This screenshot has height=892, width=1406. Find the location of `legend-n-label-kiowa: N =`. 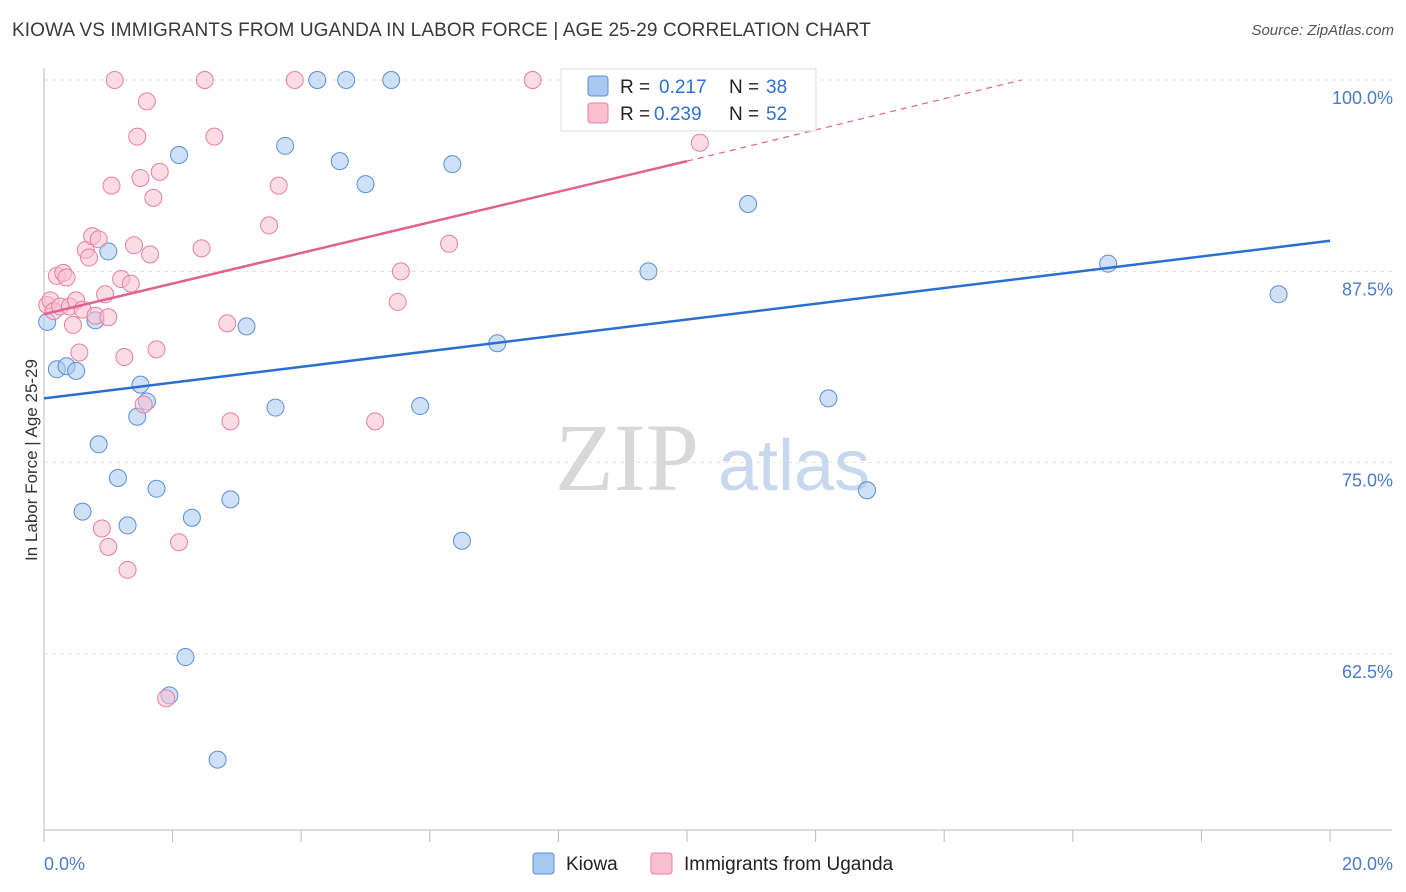

legend-n-label-kiowa: N = is located at coordinates (744, 87).